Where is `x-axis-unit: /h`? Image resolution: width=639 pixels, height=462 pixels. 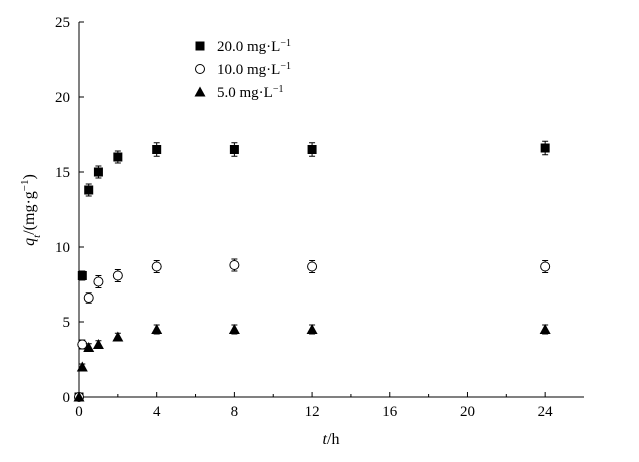 x-axis-unit: /h is located at coordinates (333, 439).